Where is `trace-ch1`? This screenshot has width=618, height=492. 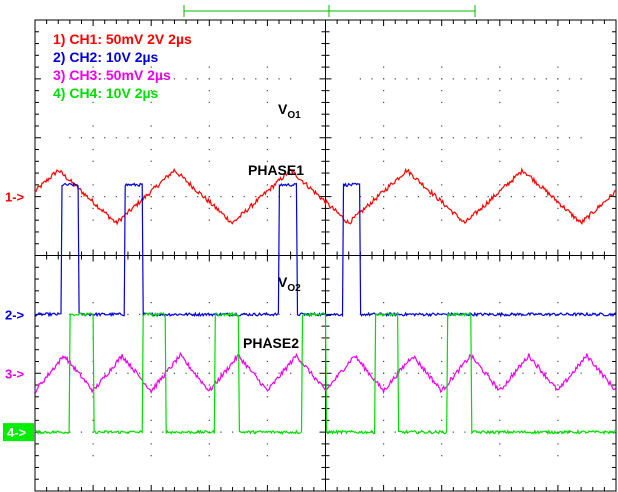 trace-ch1 is located at coordinates (325, 196).